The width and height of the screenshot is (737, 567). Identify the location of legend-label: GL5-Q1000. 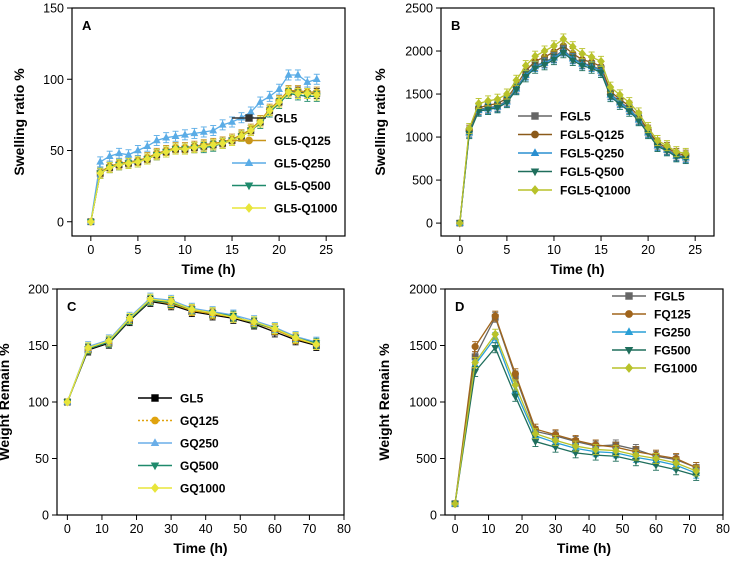
(306, 209).